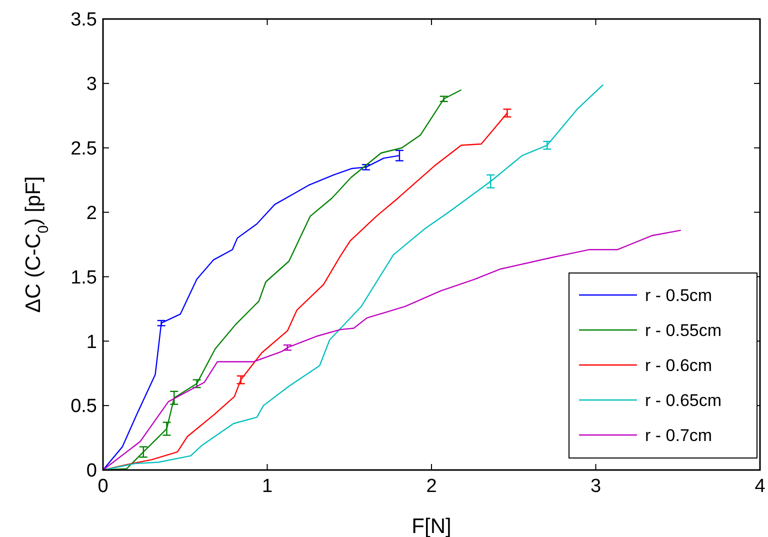 The height and width of the screenshot is (537, 768). I want to click on x-tick-label: 1, so click(267, 486).